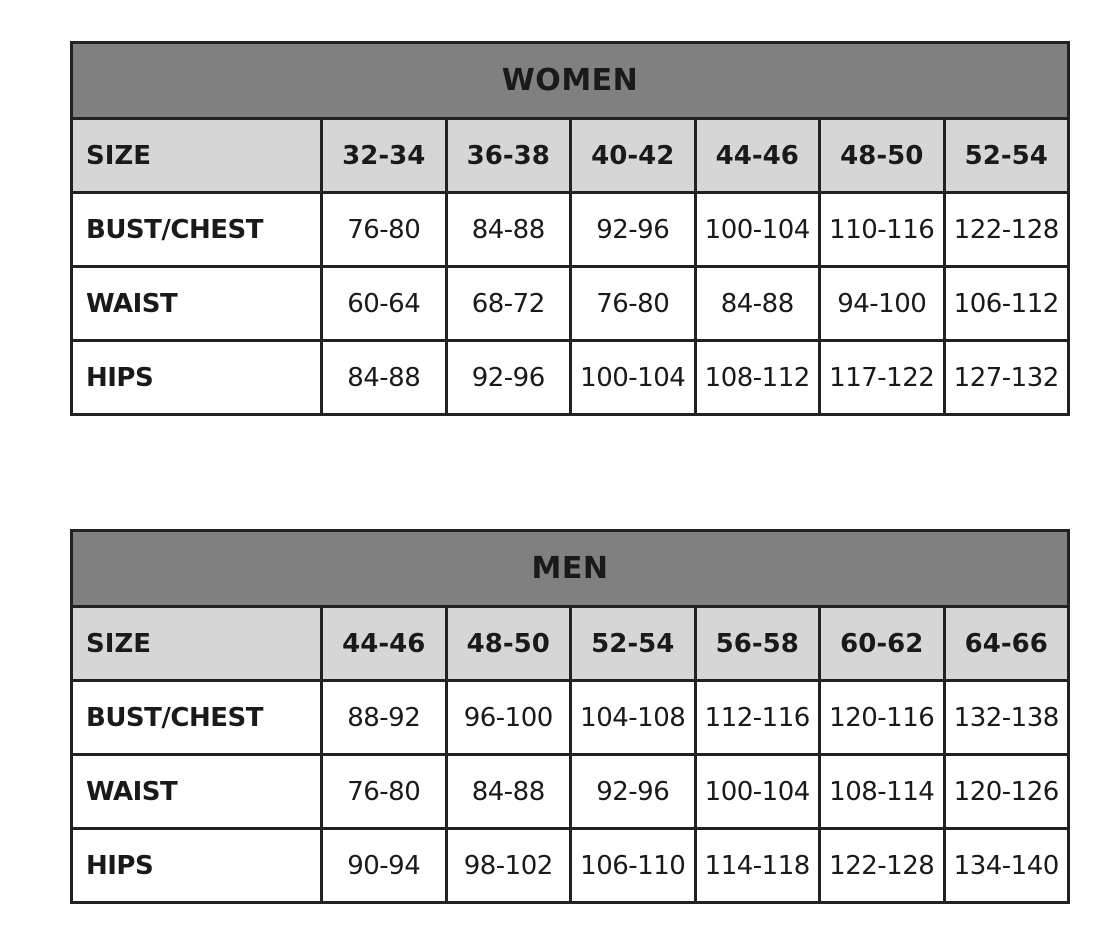  Describe the element at coordinates (508, 865) in the screenshot. I see `measurement-cell: 98-102` at that location.